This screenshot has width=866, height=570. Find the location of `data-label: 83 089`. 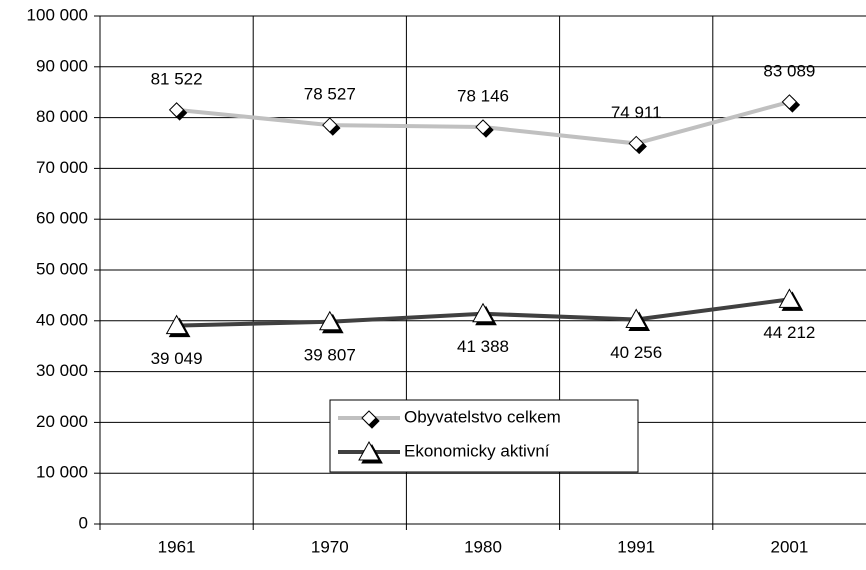

data-label: 83 089 is located at coordinates (789, 70).